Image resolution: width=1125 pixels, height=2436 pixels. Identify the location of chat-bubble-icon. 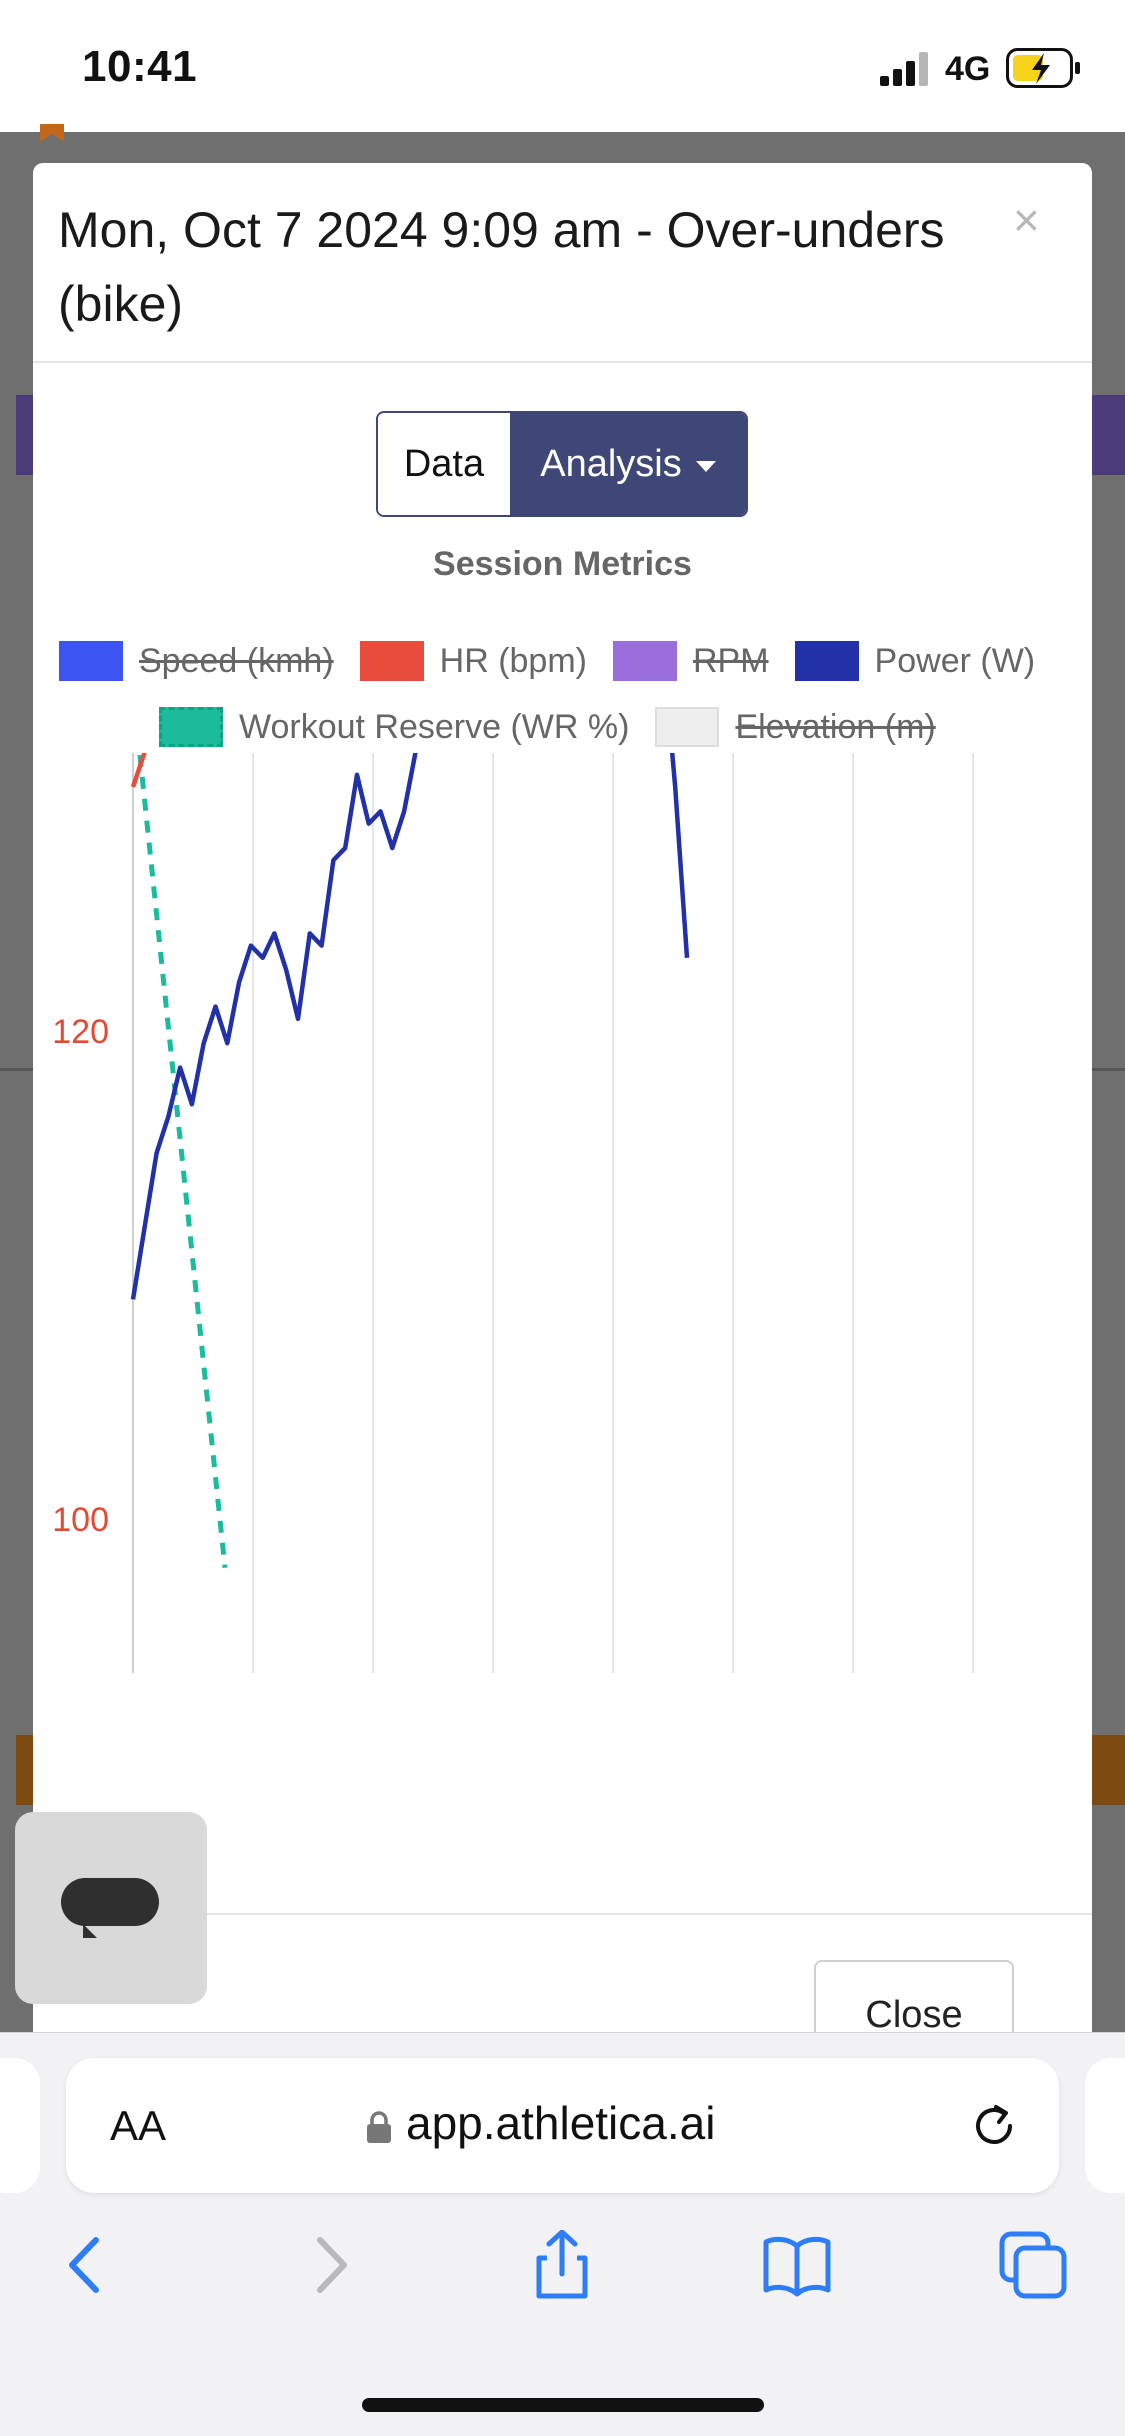
(110, 1902).